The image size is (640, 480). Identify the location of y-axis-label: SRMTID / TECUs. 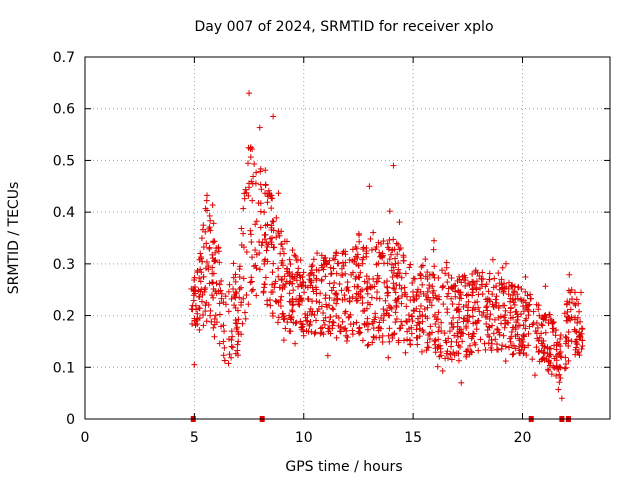
(14, 238).